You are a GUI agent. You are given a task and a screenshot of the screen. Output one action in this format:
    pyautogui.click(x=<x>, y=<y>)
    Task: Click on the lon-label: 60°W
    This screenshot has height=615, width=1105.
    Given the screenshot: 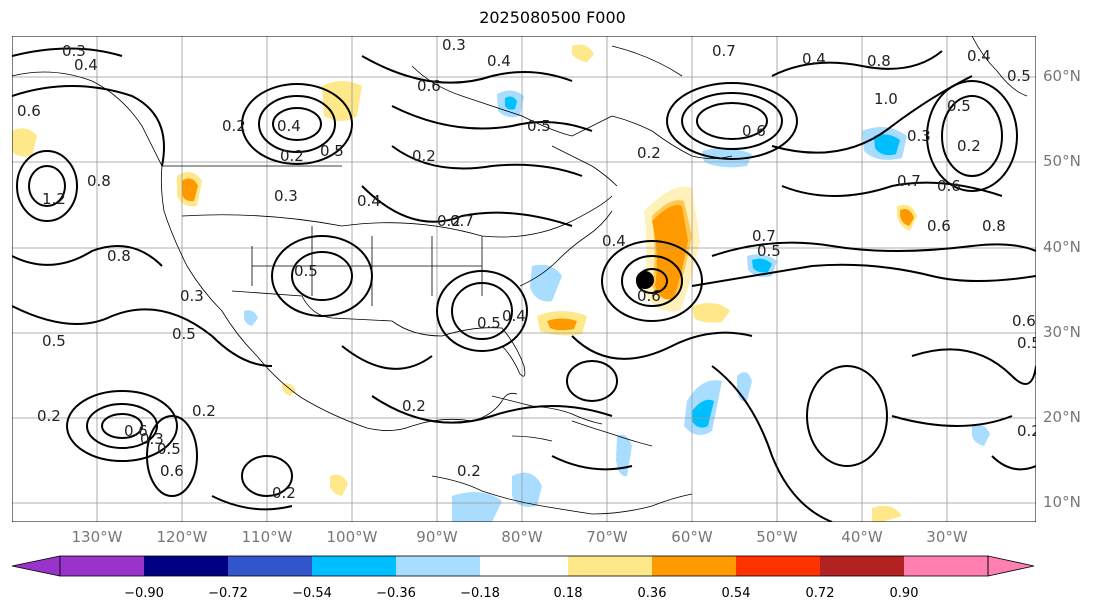 What is the action you would take?
    pyautogui.click(x=692, y=537)
    